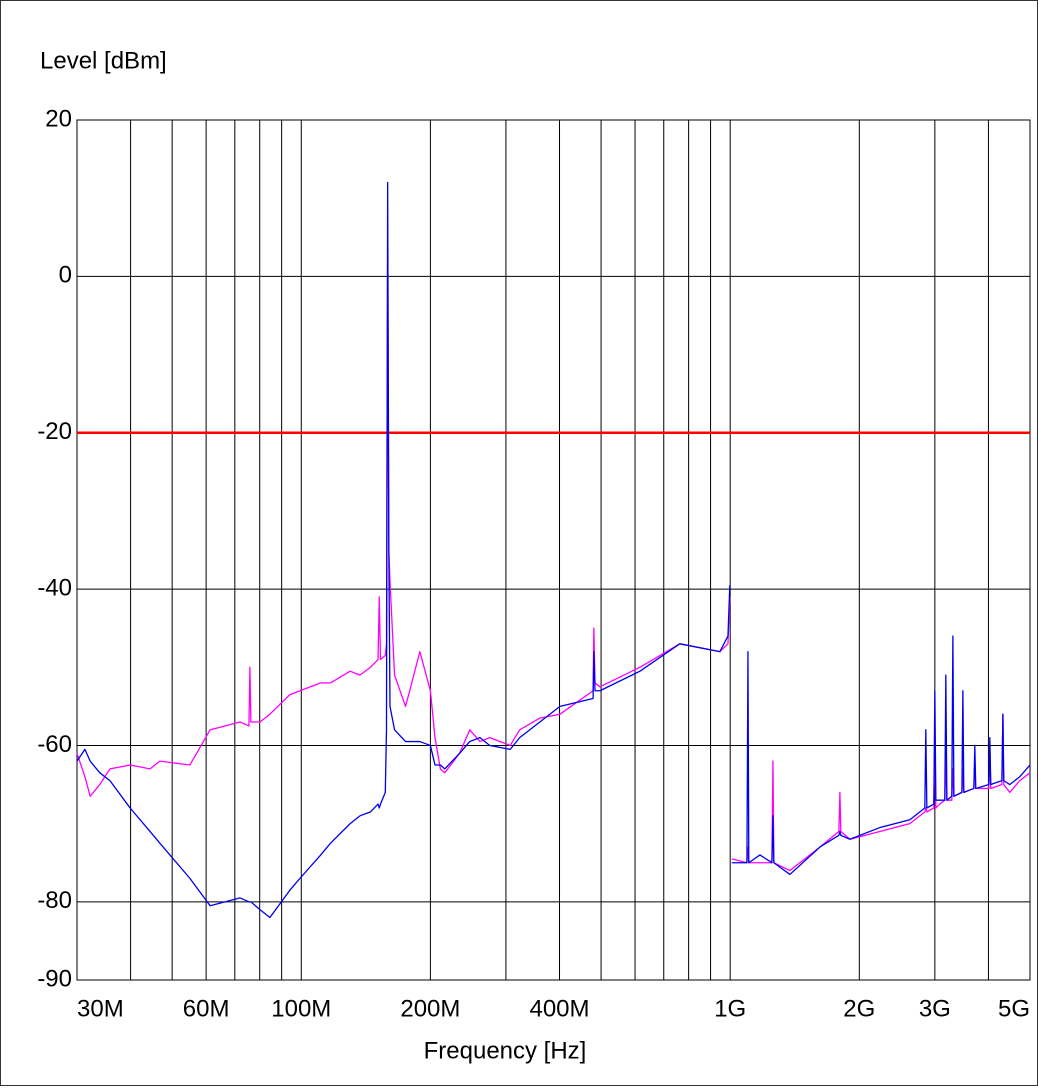 Image resolution: width=1038 pixels, height=1091 pixels. What do you see at coordinates (730, 1008) in the screenshot?
I see `x-tick-label: 1G` at bounding box center [730, 1008].